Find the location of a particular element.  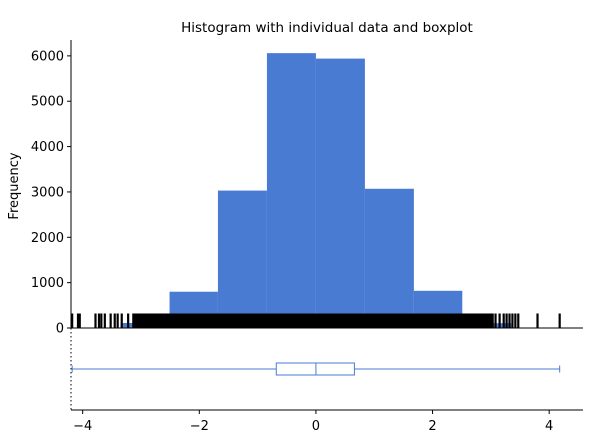

boxplot is located at coordinates (316, 369).